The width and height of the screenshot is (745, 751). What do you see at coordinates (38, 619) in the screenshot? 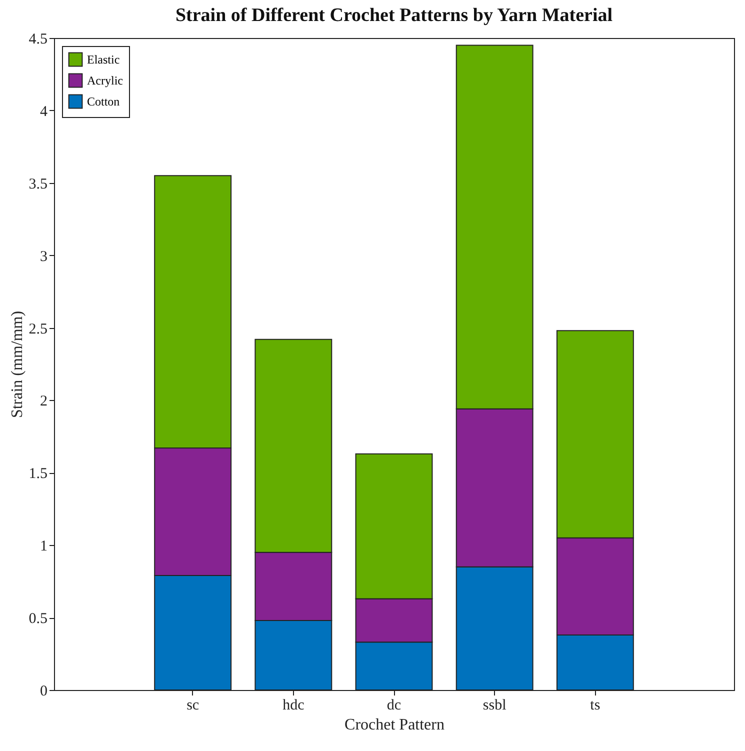
I see `y-tick-label: 0.5` at bounding box center [38, 619].